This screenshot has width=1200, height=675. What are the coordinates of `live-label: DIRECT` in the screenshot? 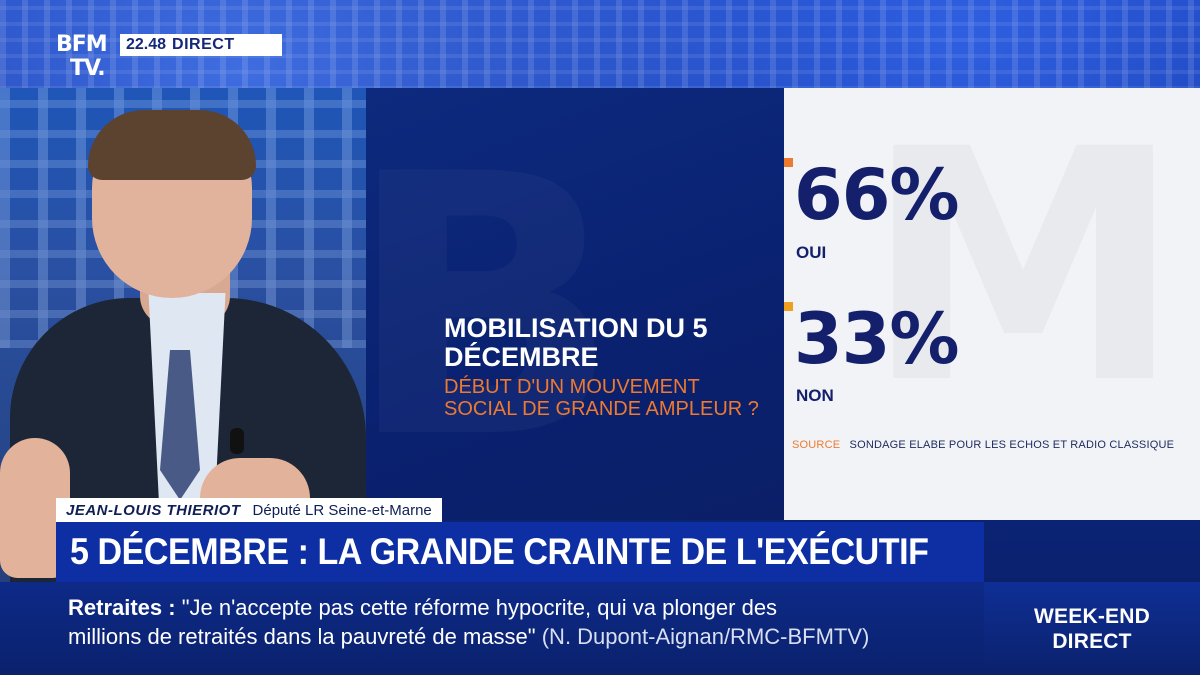 It's located at (203, 44).